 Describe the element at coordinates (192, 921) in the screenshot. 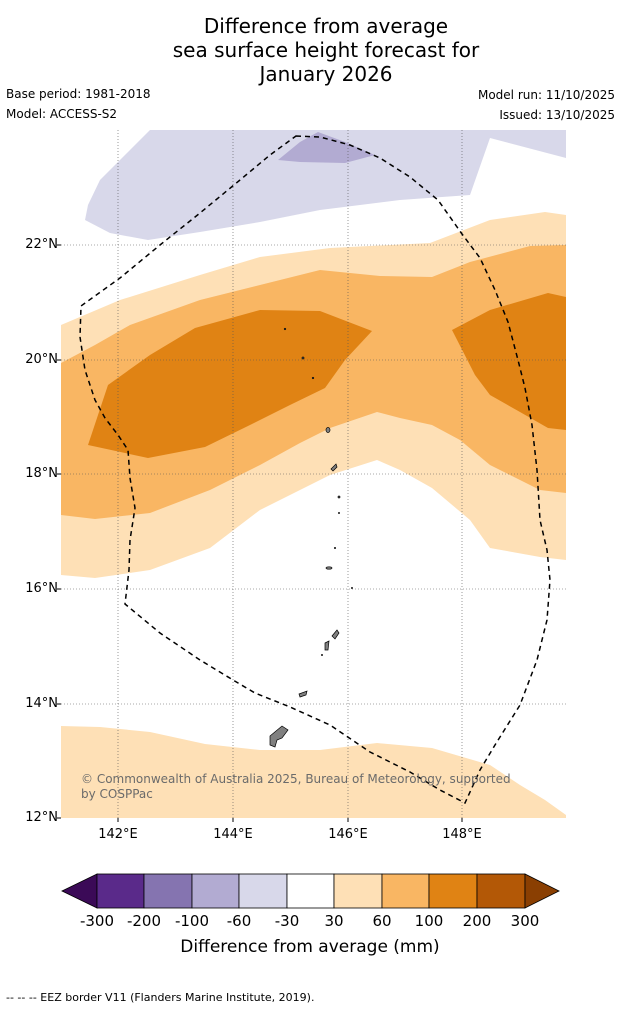

I see `colorbar-label: -100` at that location.